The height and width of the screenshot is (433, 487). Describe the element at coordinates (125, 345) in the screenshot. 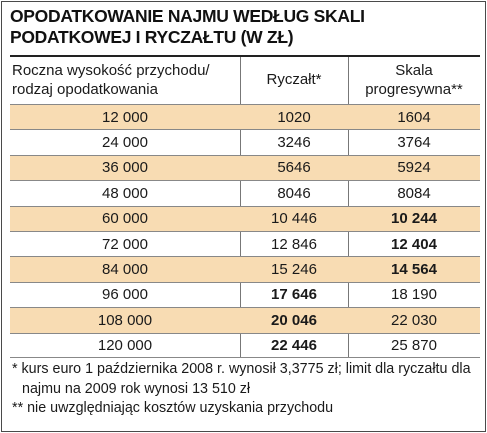

I see `income-cell: 120 000` at that location.